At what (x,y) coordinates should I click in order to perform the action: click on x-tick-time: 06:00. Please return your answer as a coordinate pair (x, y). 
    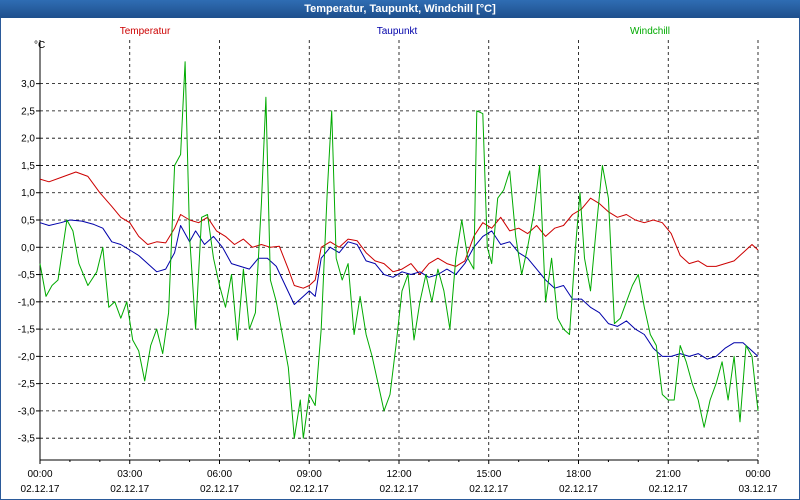
    Looking at the image, I should click on (219, 474).